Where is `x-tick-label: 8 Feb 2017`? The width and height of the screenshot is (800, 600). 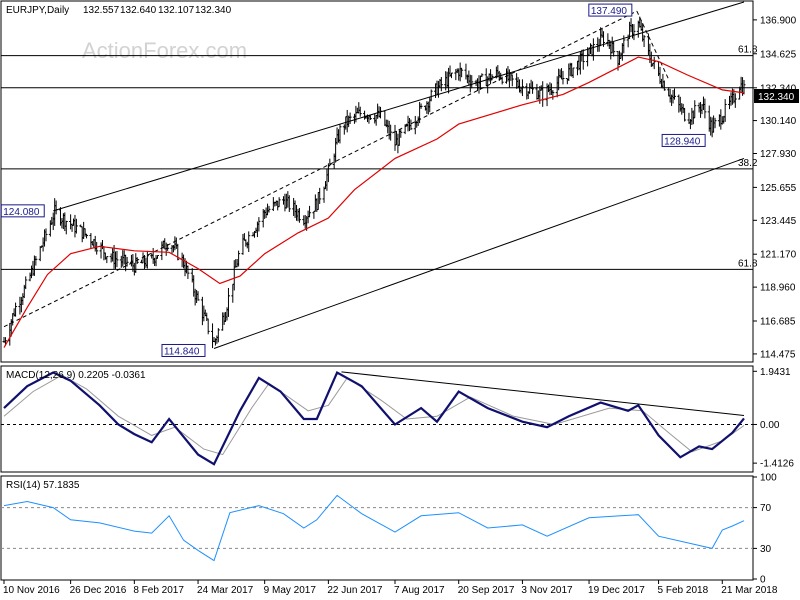
x-tick-label: 8 Feb 2017 is located at coordinates (158, 590).